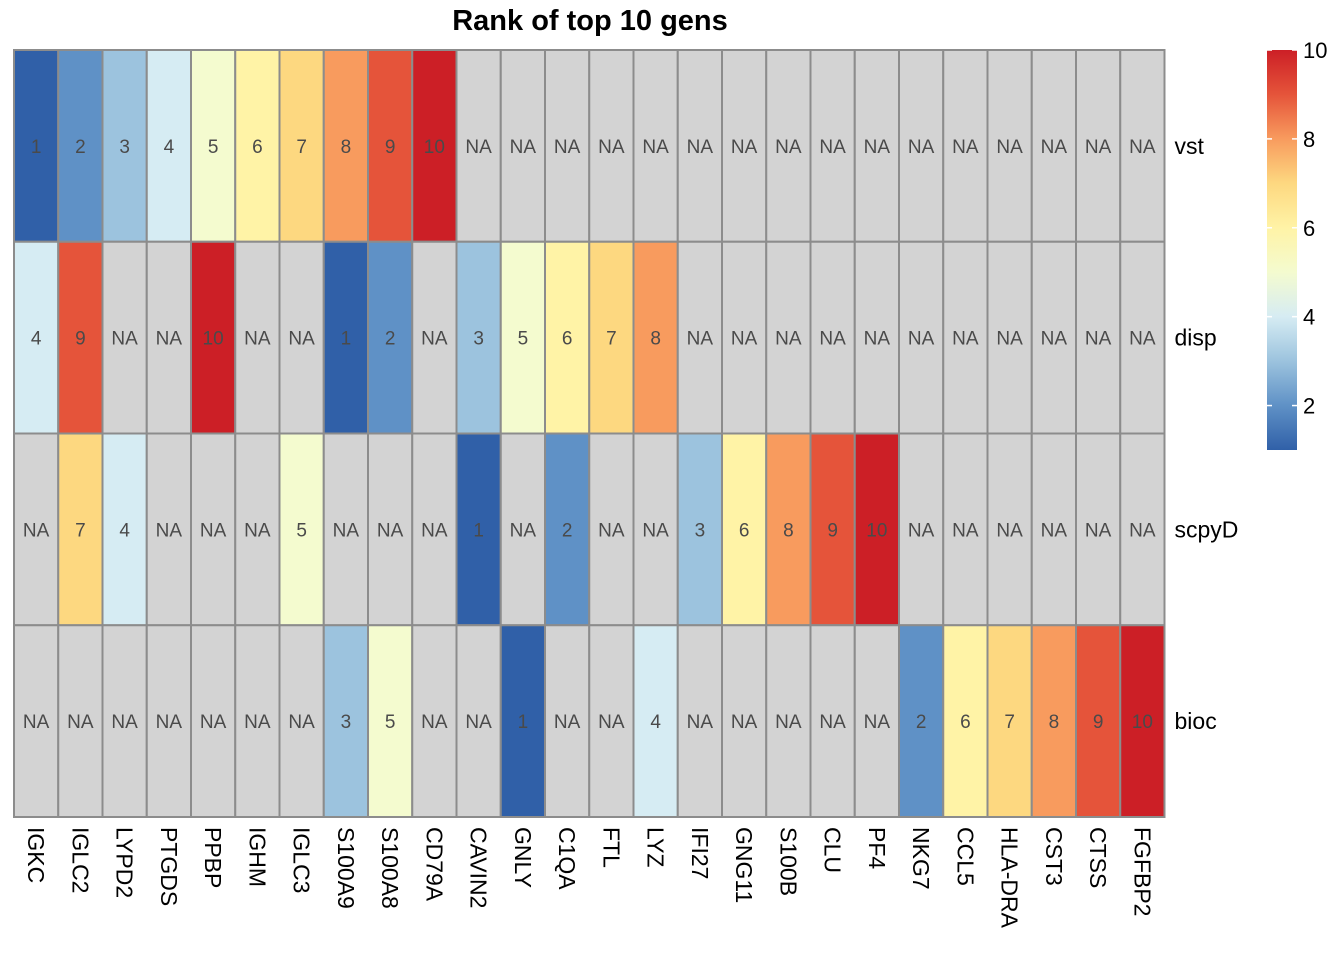 Image resolution: width=1344 pixels, height=960 pixels. I want to click on column-label: S100A9, so click(346, 868).